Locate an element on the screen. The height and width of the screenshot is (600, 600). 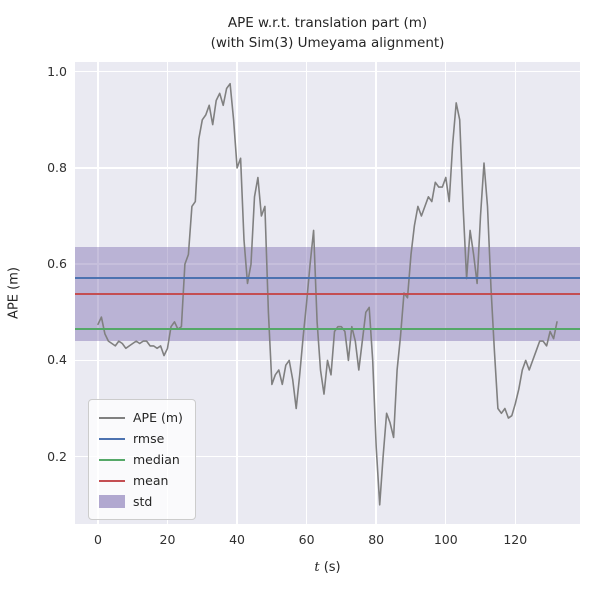
legend-item-rmse: rmse is located at coordinates (141, 438).